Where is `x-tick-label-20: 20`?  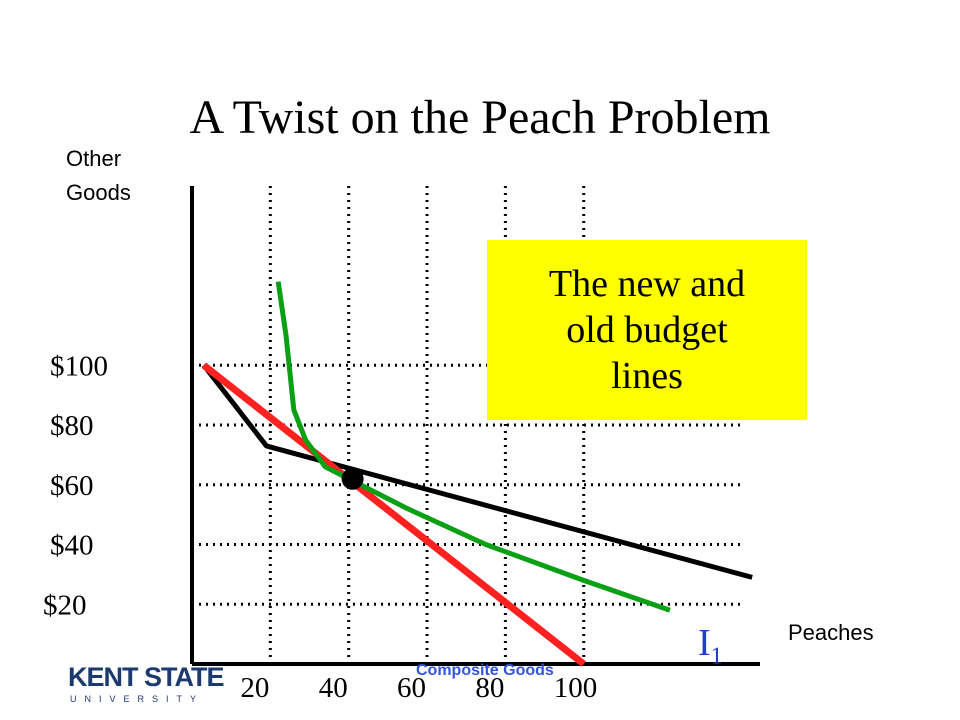
x-tick-label-20: 20 is located at coordinates (254, 688).